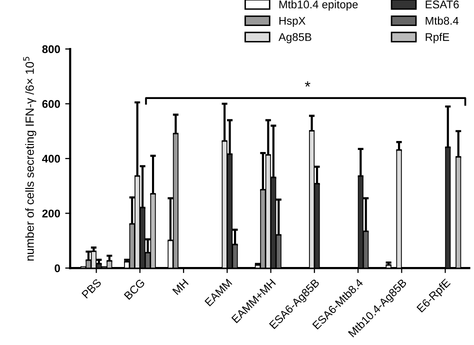  I want to click on legend-label: Mtb10.4 epitope, so click(318, 5).